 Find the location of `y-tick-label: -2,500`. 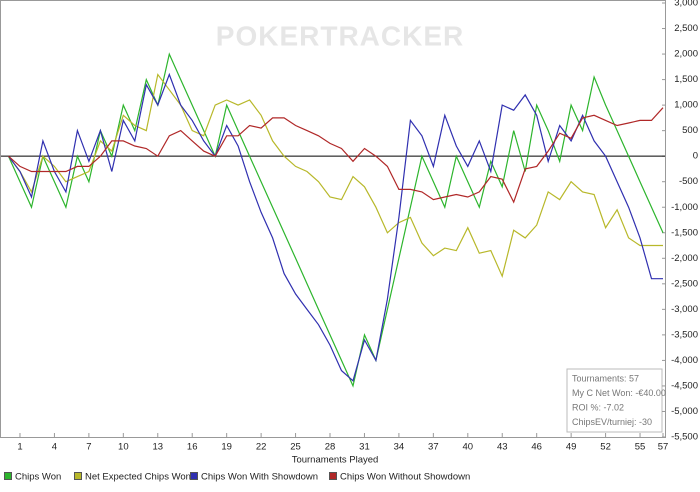

y-tick-label: -2,500 is located at coordinates (684, 283).